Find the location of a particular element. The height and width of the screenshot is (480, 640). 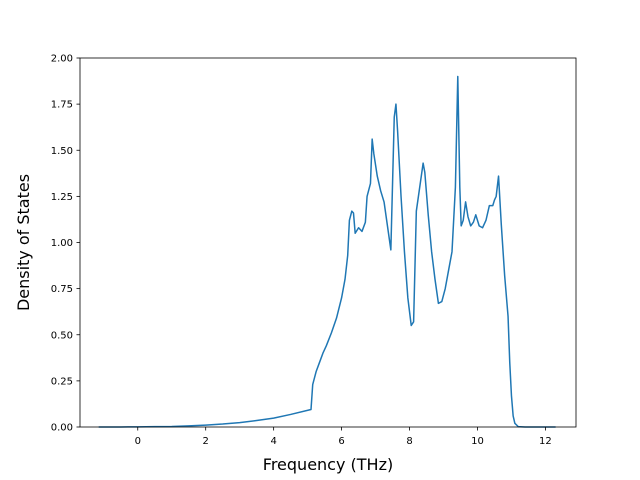

x-tick-label: 4 is located at coordinates (273, 441).